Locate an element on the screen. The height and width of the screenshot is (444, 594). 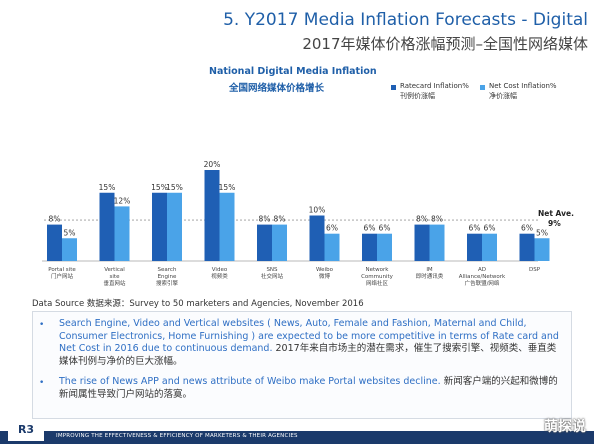
category-label-cn: 门户网站 is located at coordinates (62, 276).